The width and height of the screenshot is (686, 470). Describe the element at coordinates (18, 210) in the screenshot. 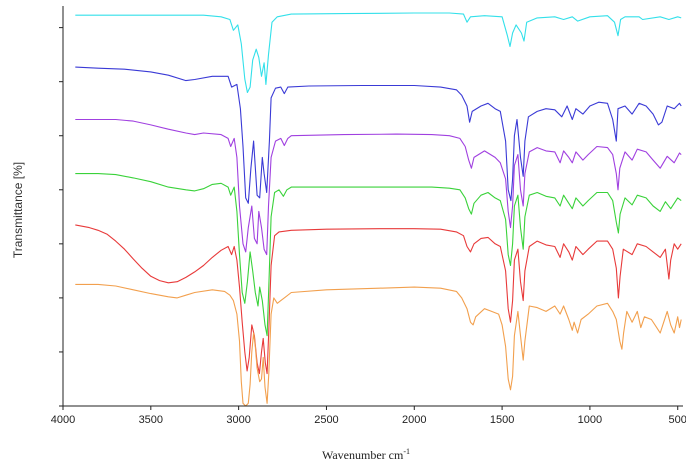

I see `y-axis-title: Transmittance [%]` at that location.